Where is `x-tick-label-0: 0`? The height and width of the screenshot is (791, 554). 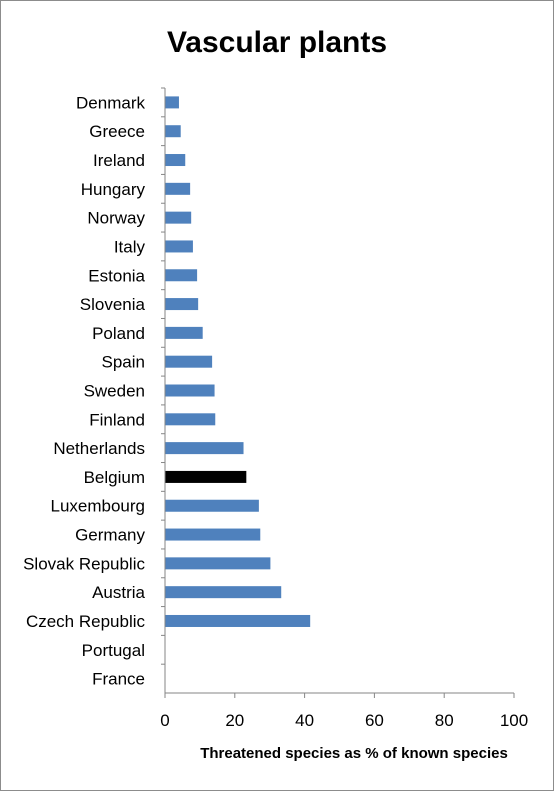 x-tick-label-0: 0 is located at coordinates (164, 720).